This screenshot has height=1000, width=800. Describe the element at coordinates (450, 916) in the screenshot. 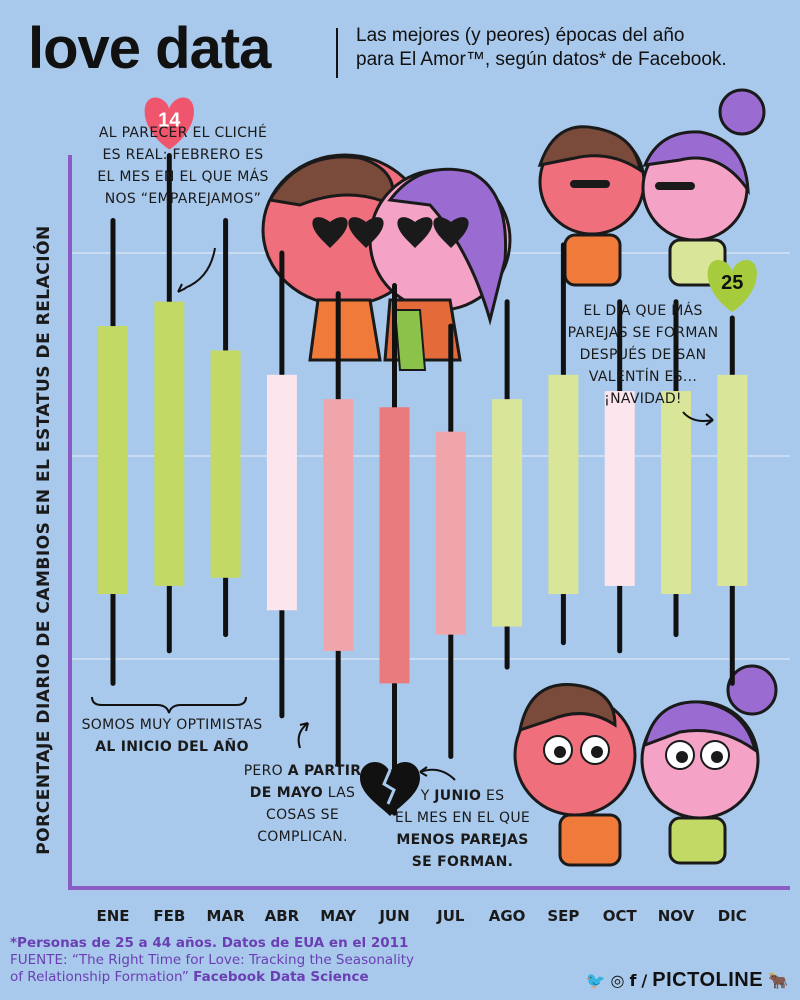

I see `x-tick-jul: JUL` at that location.